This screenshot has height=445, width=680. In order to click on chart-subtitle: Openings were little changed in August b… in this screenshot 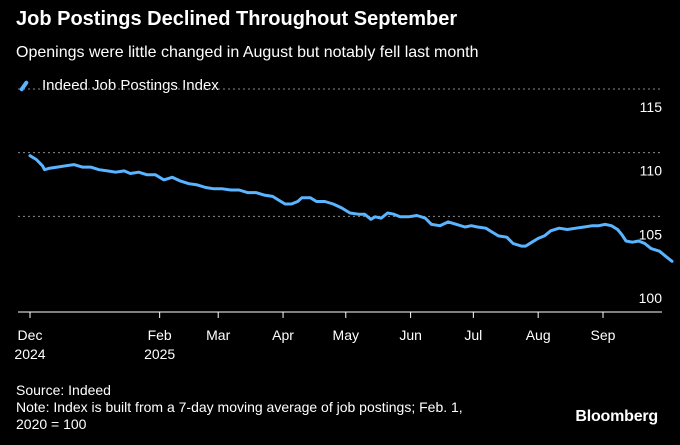, I will do `click(247, 52)`.